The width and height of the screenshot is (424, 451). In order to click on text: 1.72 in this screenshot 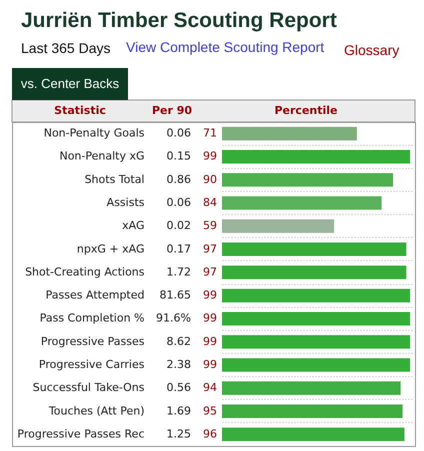, I will do `click(178, 271)`.